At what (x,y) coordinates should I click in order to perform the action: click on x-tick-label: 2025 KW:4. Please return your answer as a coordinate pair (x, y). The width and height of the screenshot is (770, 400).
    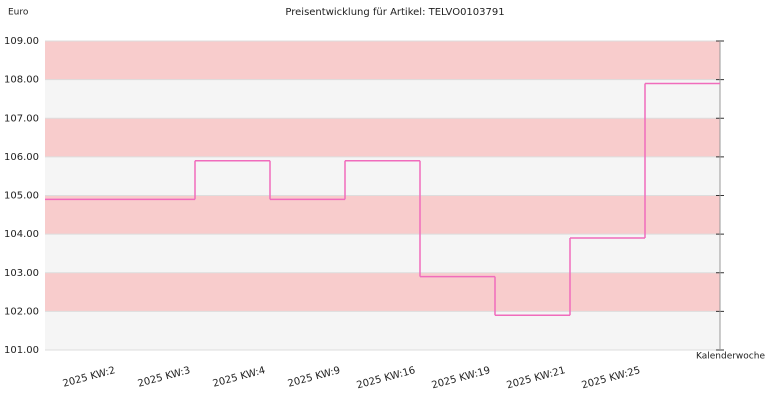
    Looking at the image, I should click on (239, 377).